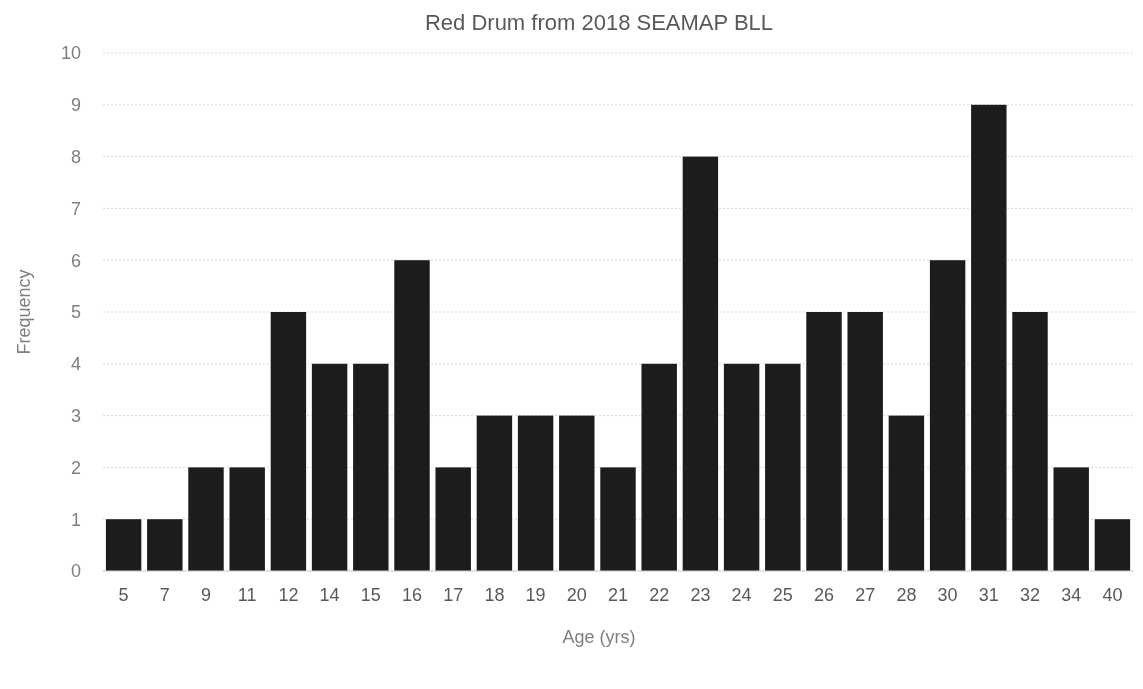  Describe the element at coordinates (123, 595) in the screenshot. I see `x-tick-label: 5` at that location.